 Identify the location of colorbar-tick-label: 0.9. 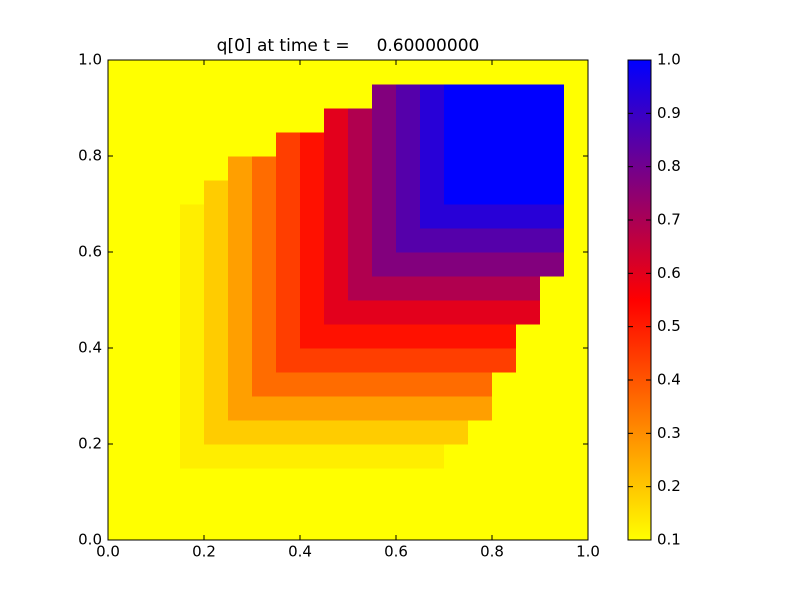
(669, 113).